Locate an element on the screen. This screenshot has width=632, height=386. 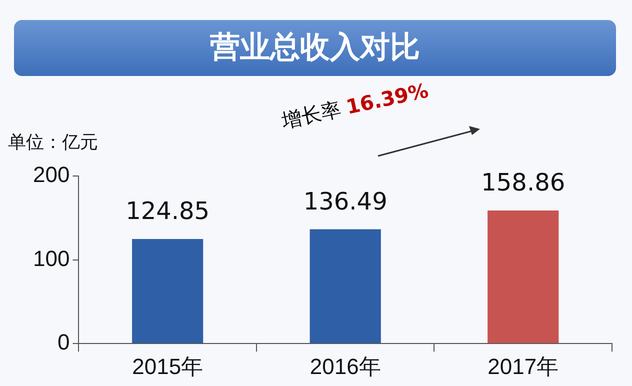
x-tick-label: 2016年 is located at coordinates (345, 366).